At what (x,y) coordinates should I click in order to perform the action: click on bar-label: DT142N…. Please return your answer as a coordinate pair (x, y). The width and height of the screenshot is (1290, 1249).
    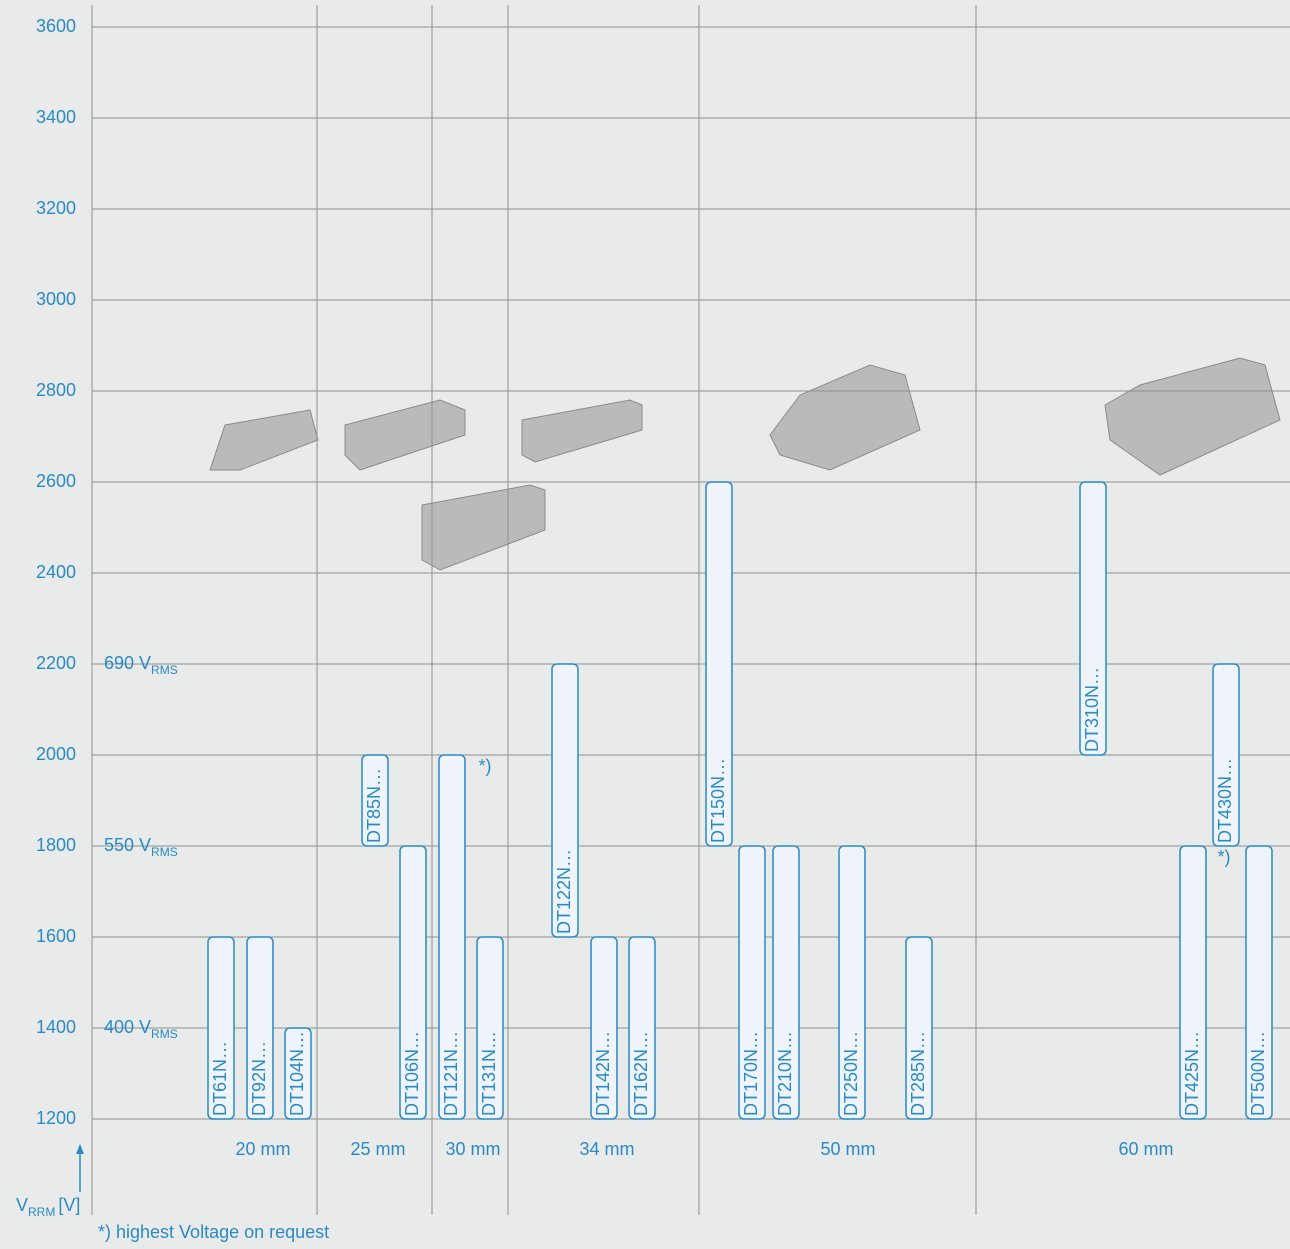
    Looking at the image, I should click on (603, 1073).